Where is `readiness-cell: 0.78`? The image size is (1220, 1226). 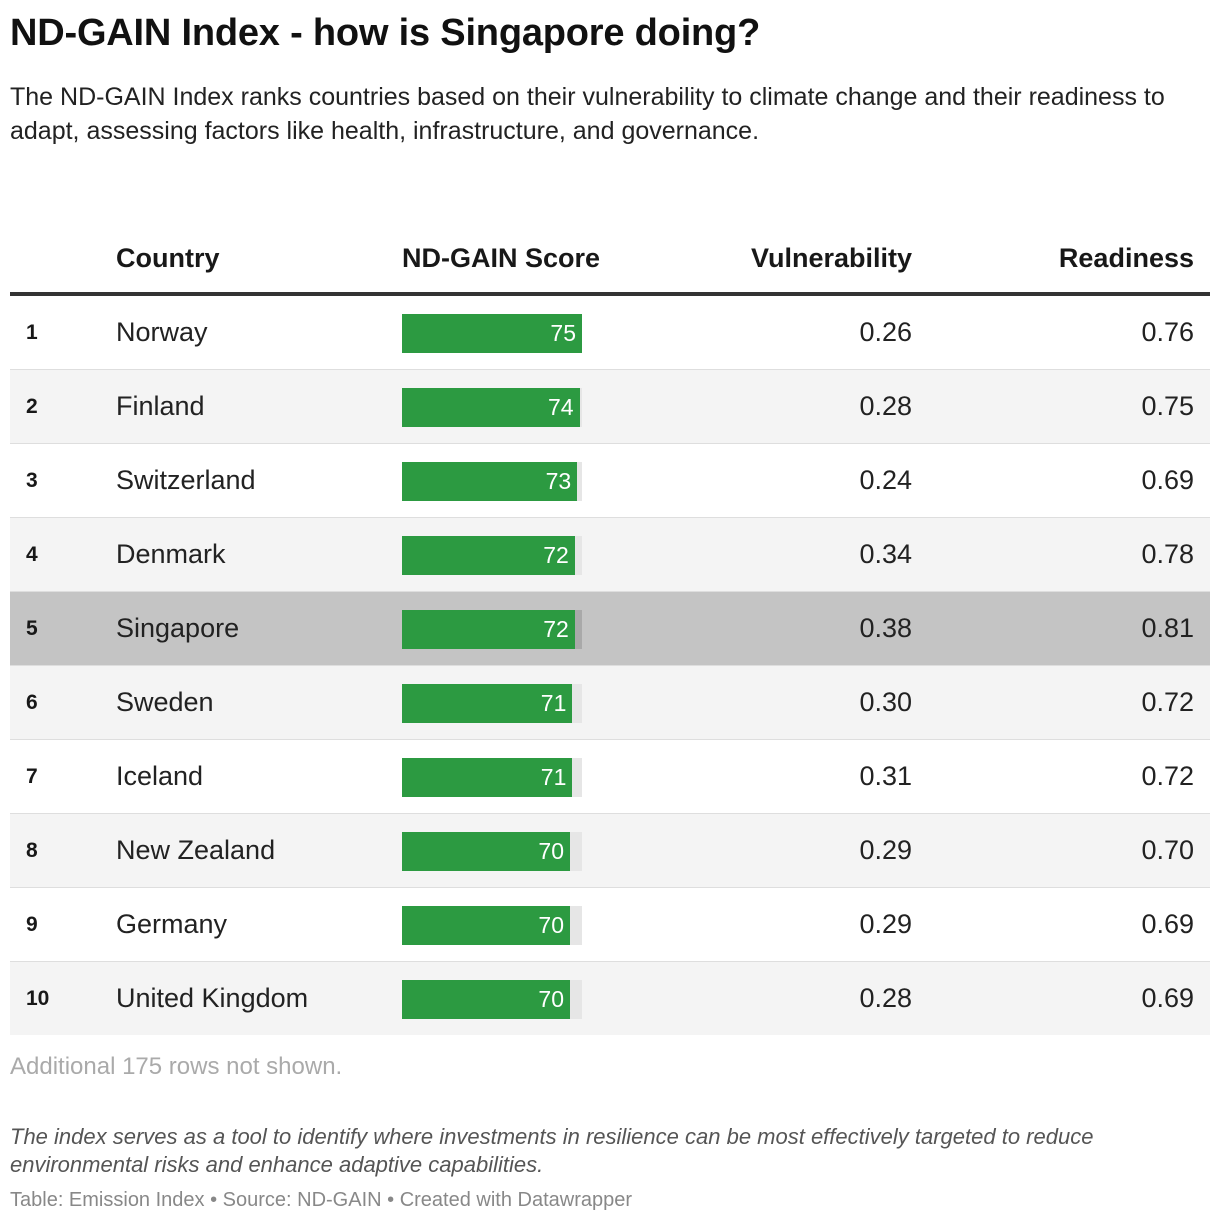
readiness-cell: 0.78 is located at coordinates (1167, 554).